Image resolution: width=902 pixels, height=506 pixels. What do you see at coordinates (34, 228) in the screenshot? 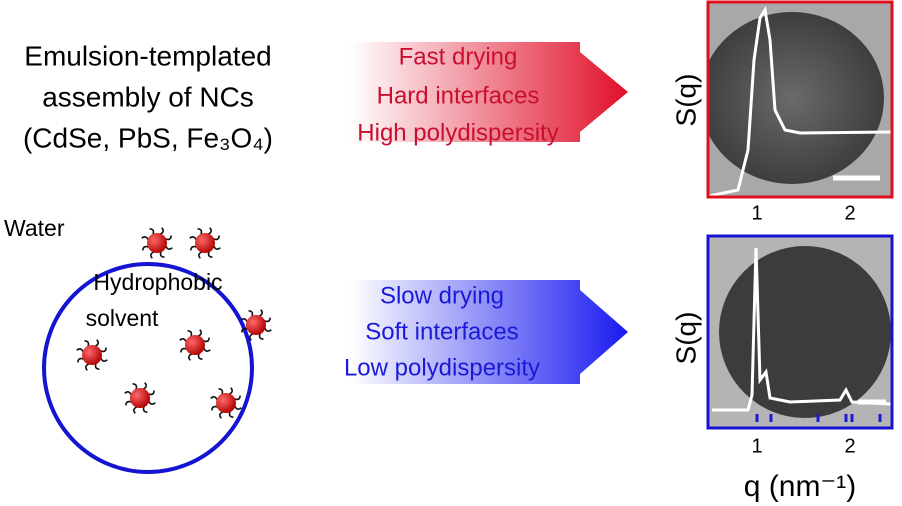
I see `water-label: Water` at bounding box center [34, 228].